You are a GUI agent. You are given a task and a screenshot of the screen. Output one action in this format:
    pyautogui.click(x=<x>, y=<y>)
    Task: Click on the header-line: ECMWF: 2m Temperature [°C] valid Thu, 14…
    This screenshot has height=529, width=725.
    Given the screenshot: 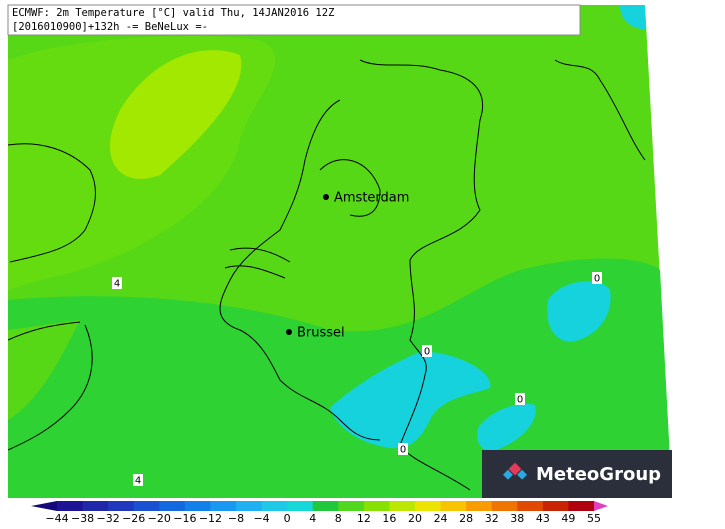 What is the action you would take?
    pyautogui.click(x=173, y=13)
    